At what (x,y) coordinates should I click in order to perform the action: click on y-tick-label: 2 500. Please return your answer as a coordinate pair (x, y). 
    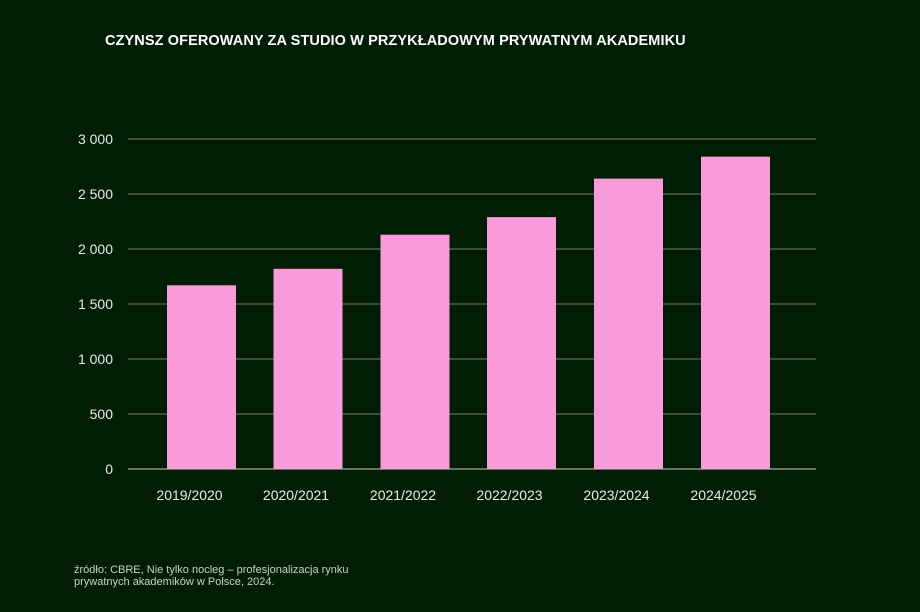
    Looking at the image, I should click on (95, 194).